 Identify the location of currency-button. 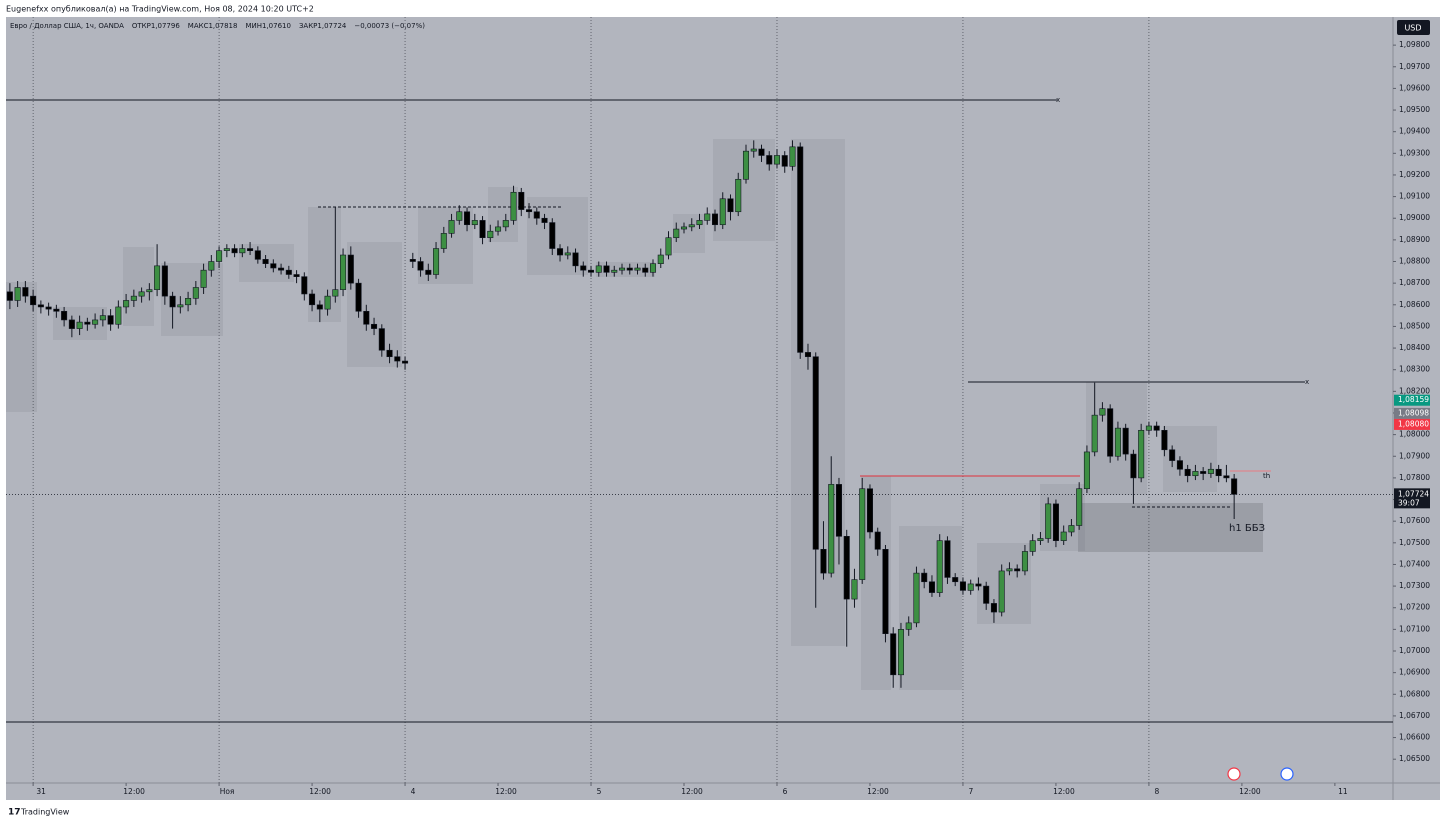
(1413, 27).